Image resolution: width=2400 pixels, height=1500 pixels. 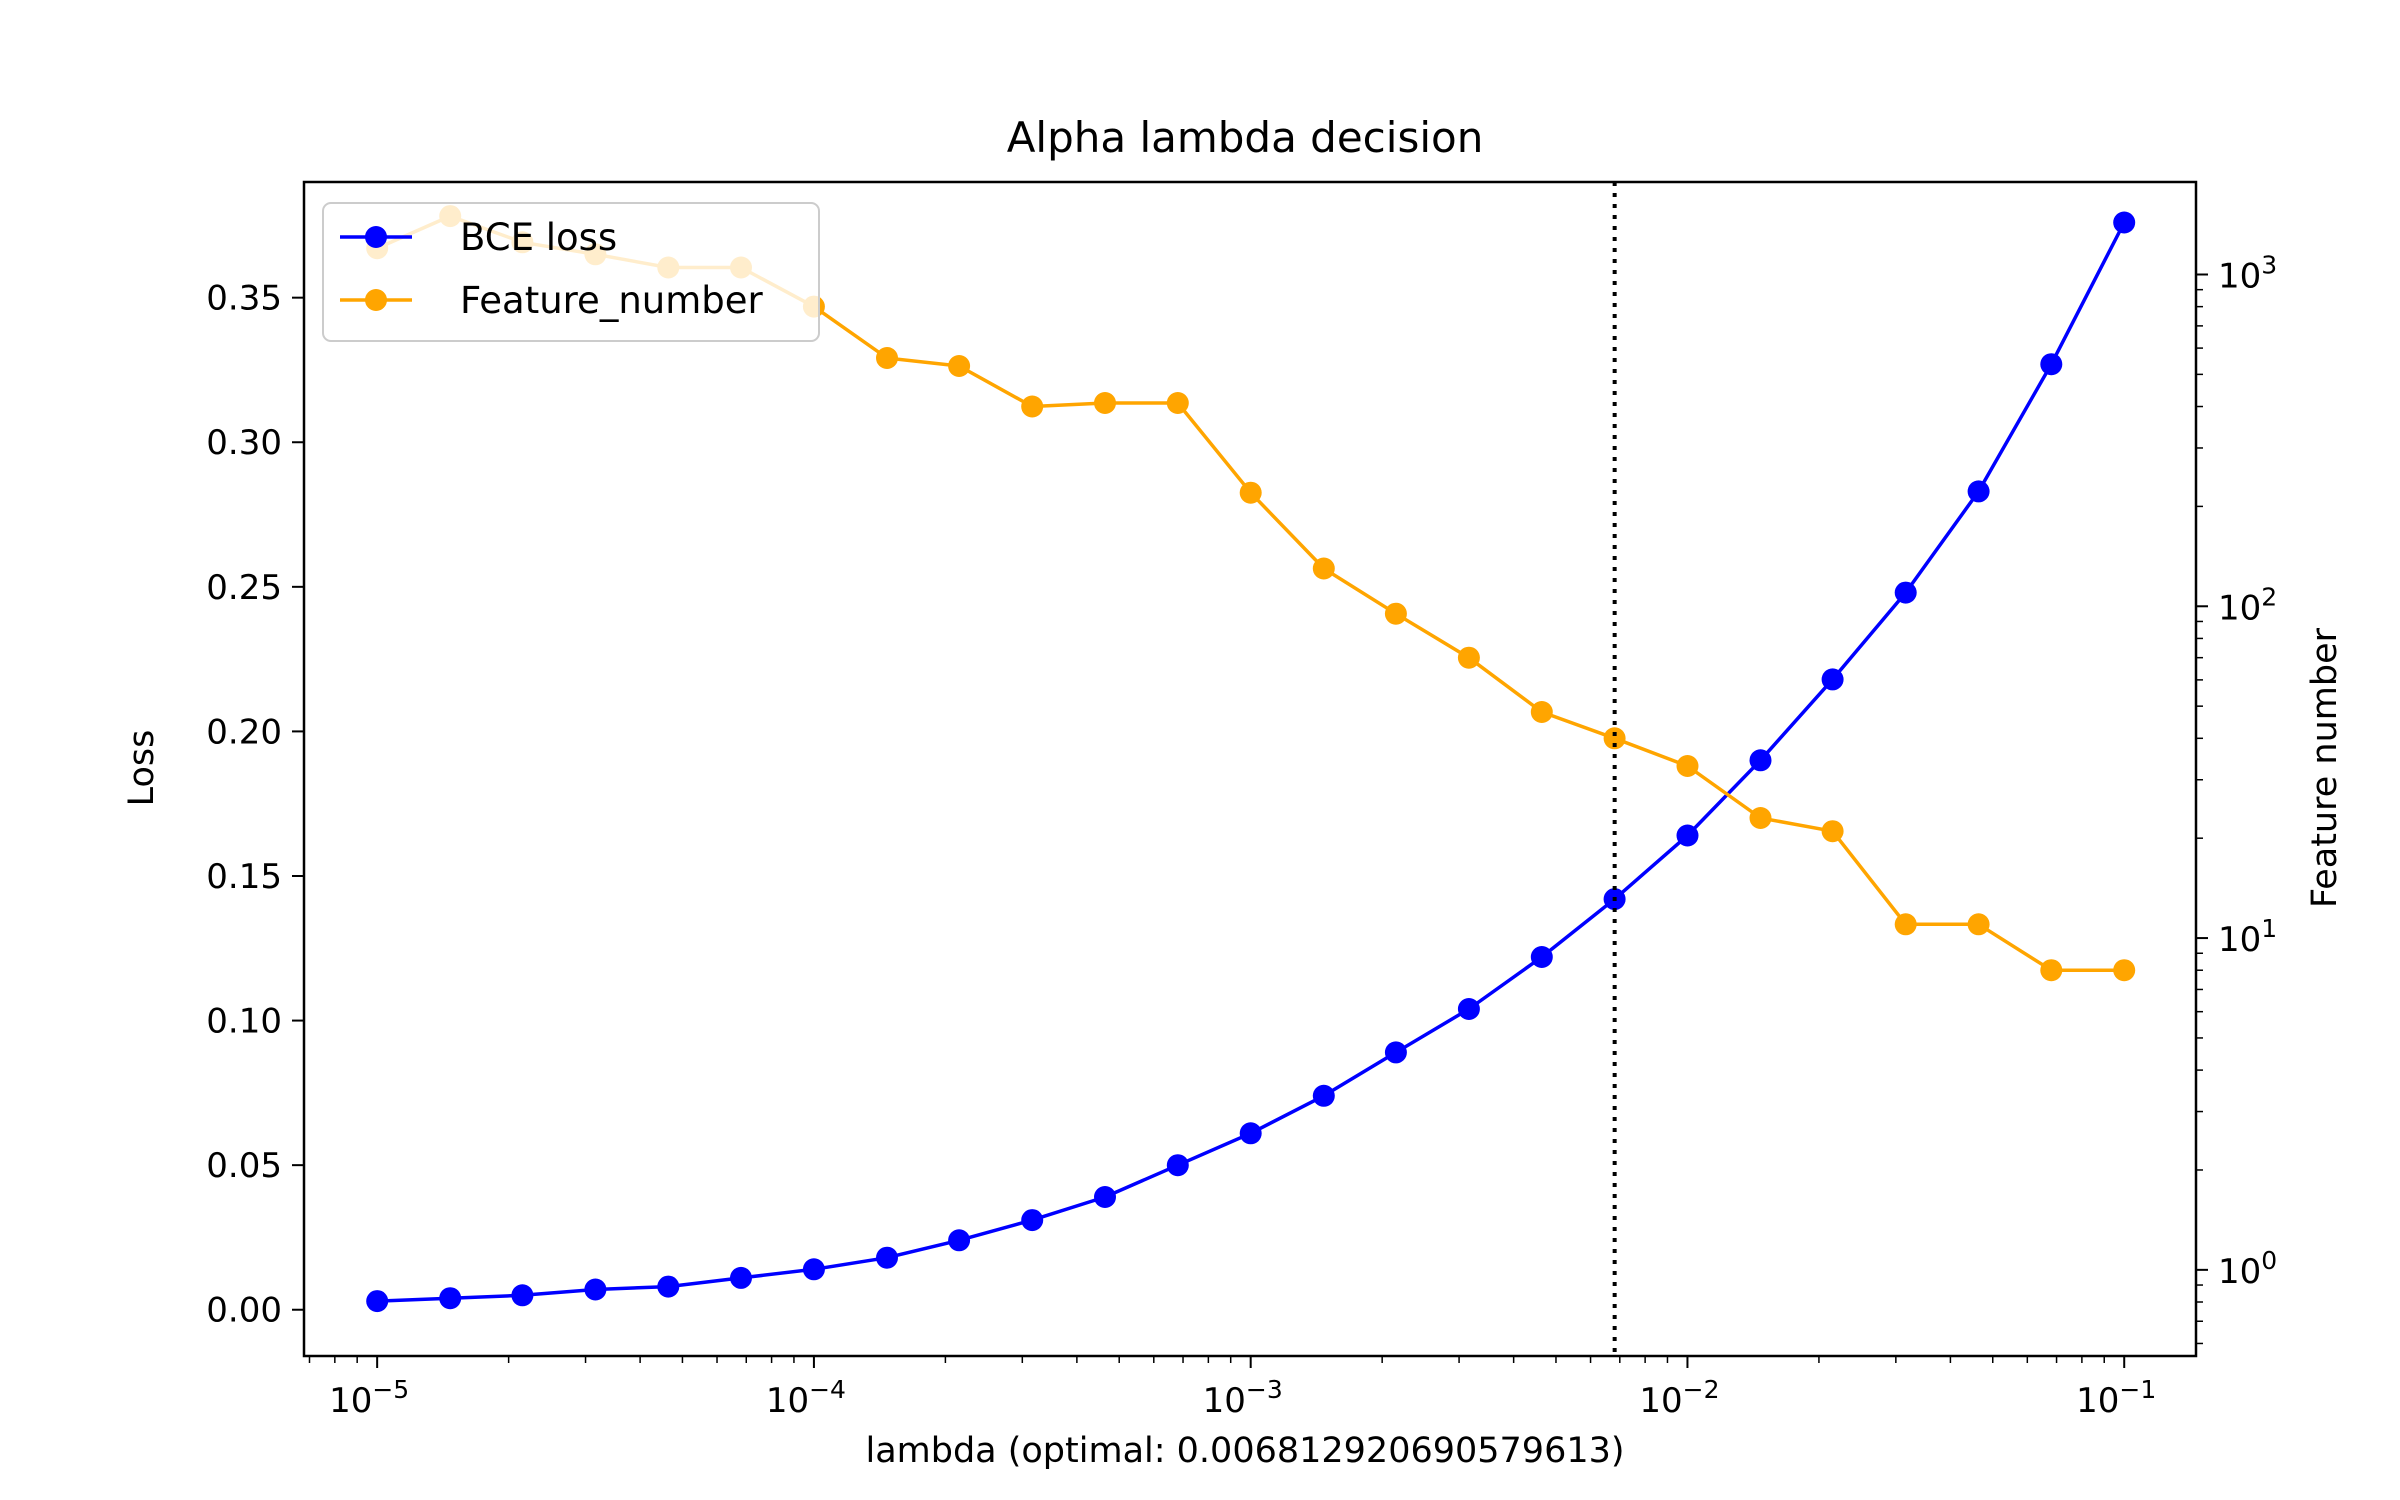 I want to click on y-right-tick-label: 10⁰, so click(x=2247, y=1269).